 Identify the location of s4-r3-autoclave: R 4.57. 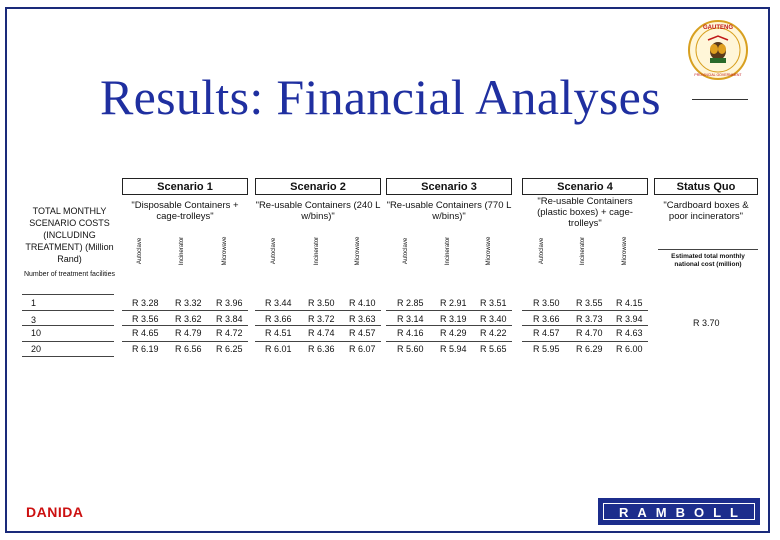
(546, 333).